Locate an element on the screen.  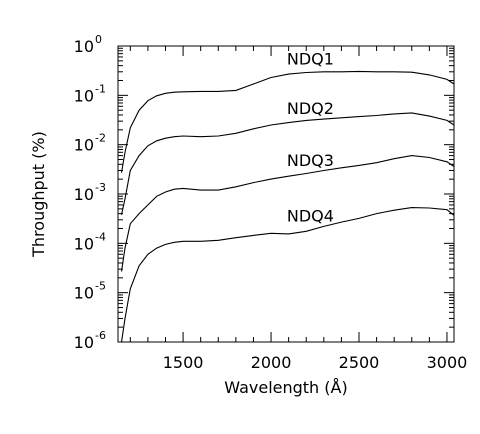
series-label-ndq4: NDQ4 is located at coordinates (310, 215).